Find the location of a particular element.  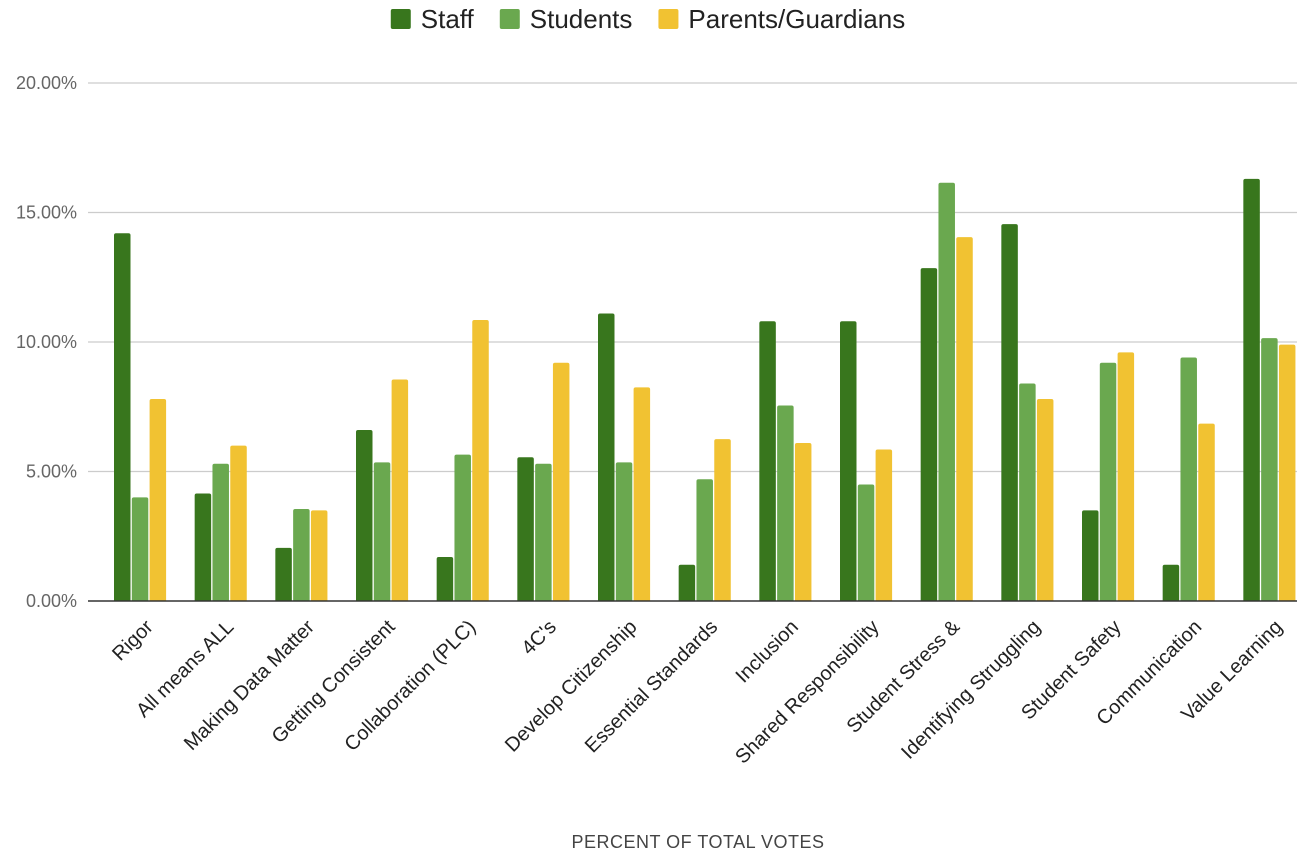

x-tick-label: Shared Responsibility is located at coordinates (807, 692).